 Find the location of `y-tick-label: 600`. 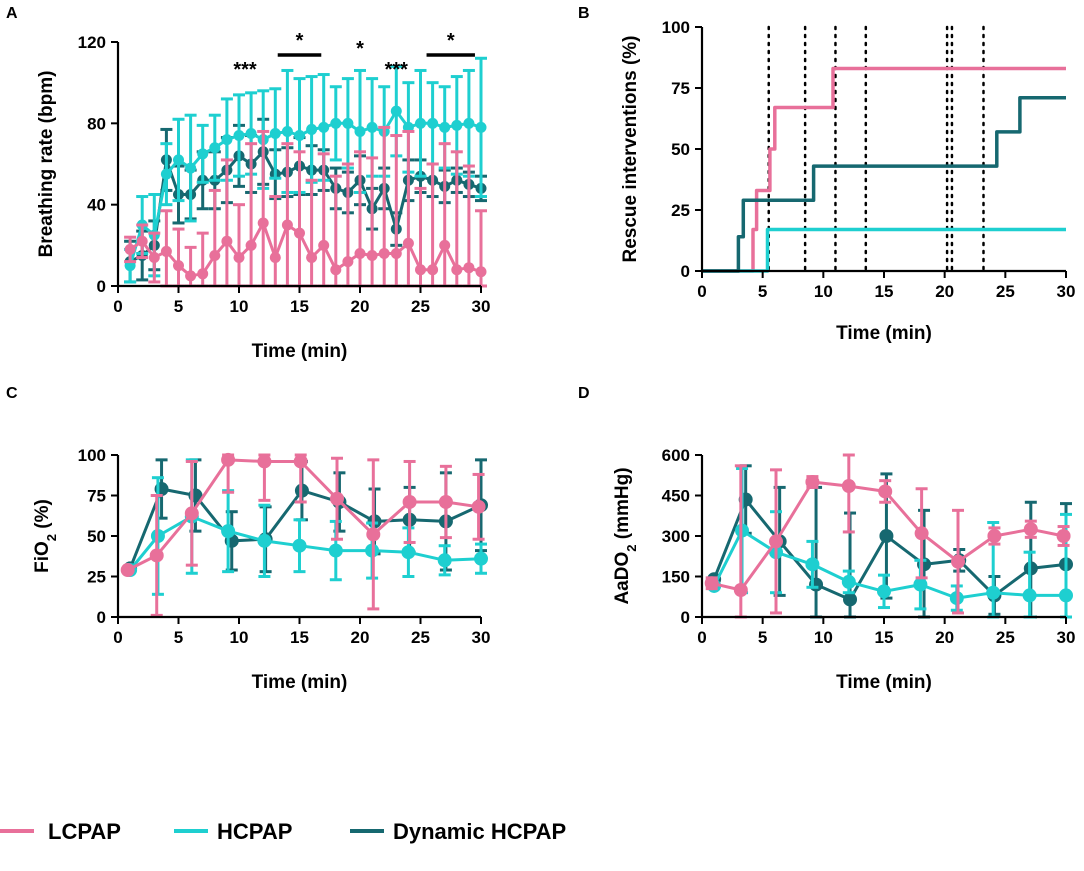

y-tick-label: 600 is located at coordinates (676, 455).